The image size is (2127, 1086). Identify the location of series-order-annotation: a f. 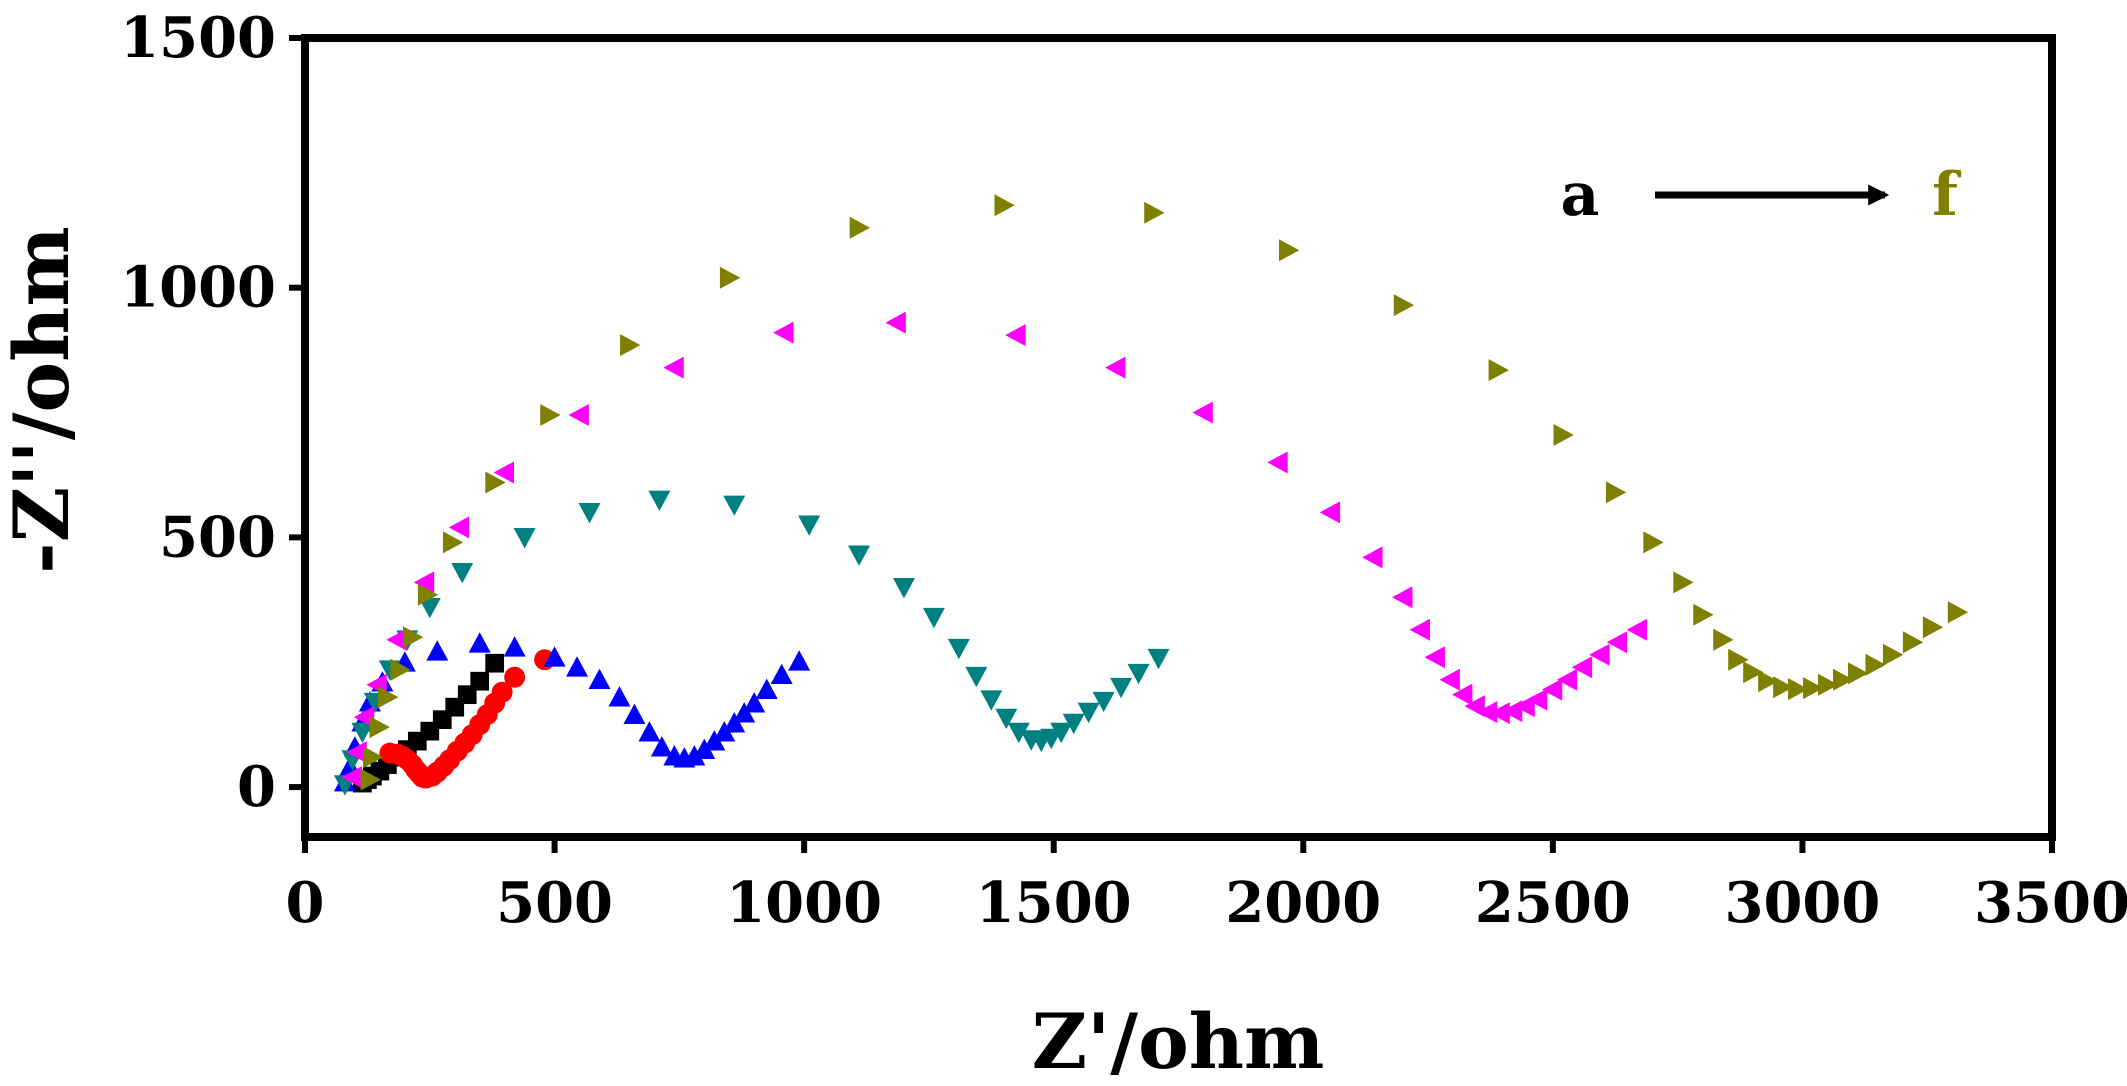
(1762, 195).